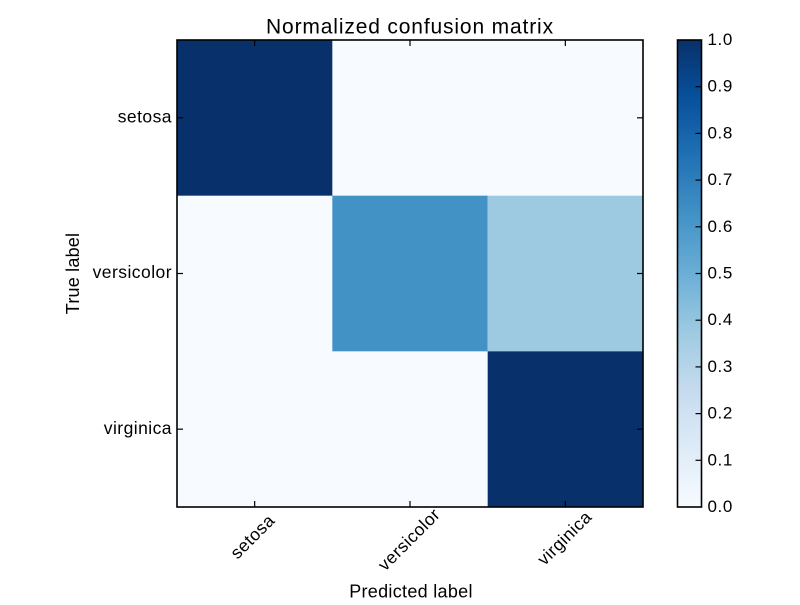 The height and width of the screenshot is (605, 800). What do you see at coordinates (132, 272) in the screenshot?
I see `svg-text: versicolor` at bounding box center [132, 272].